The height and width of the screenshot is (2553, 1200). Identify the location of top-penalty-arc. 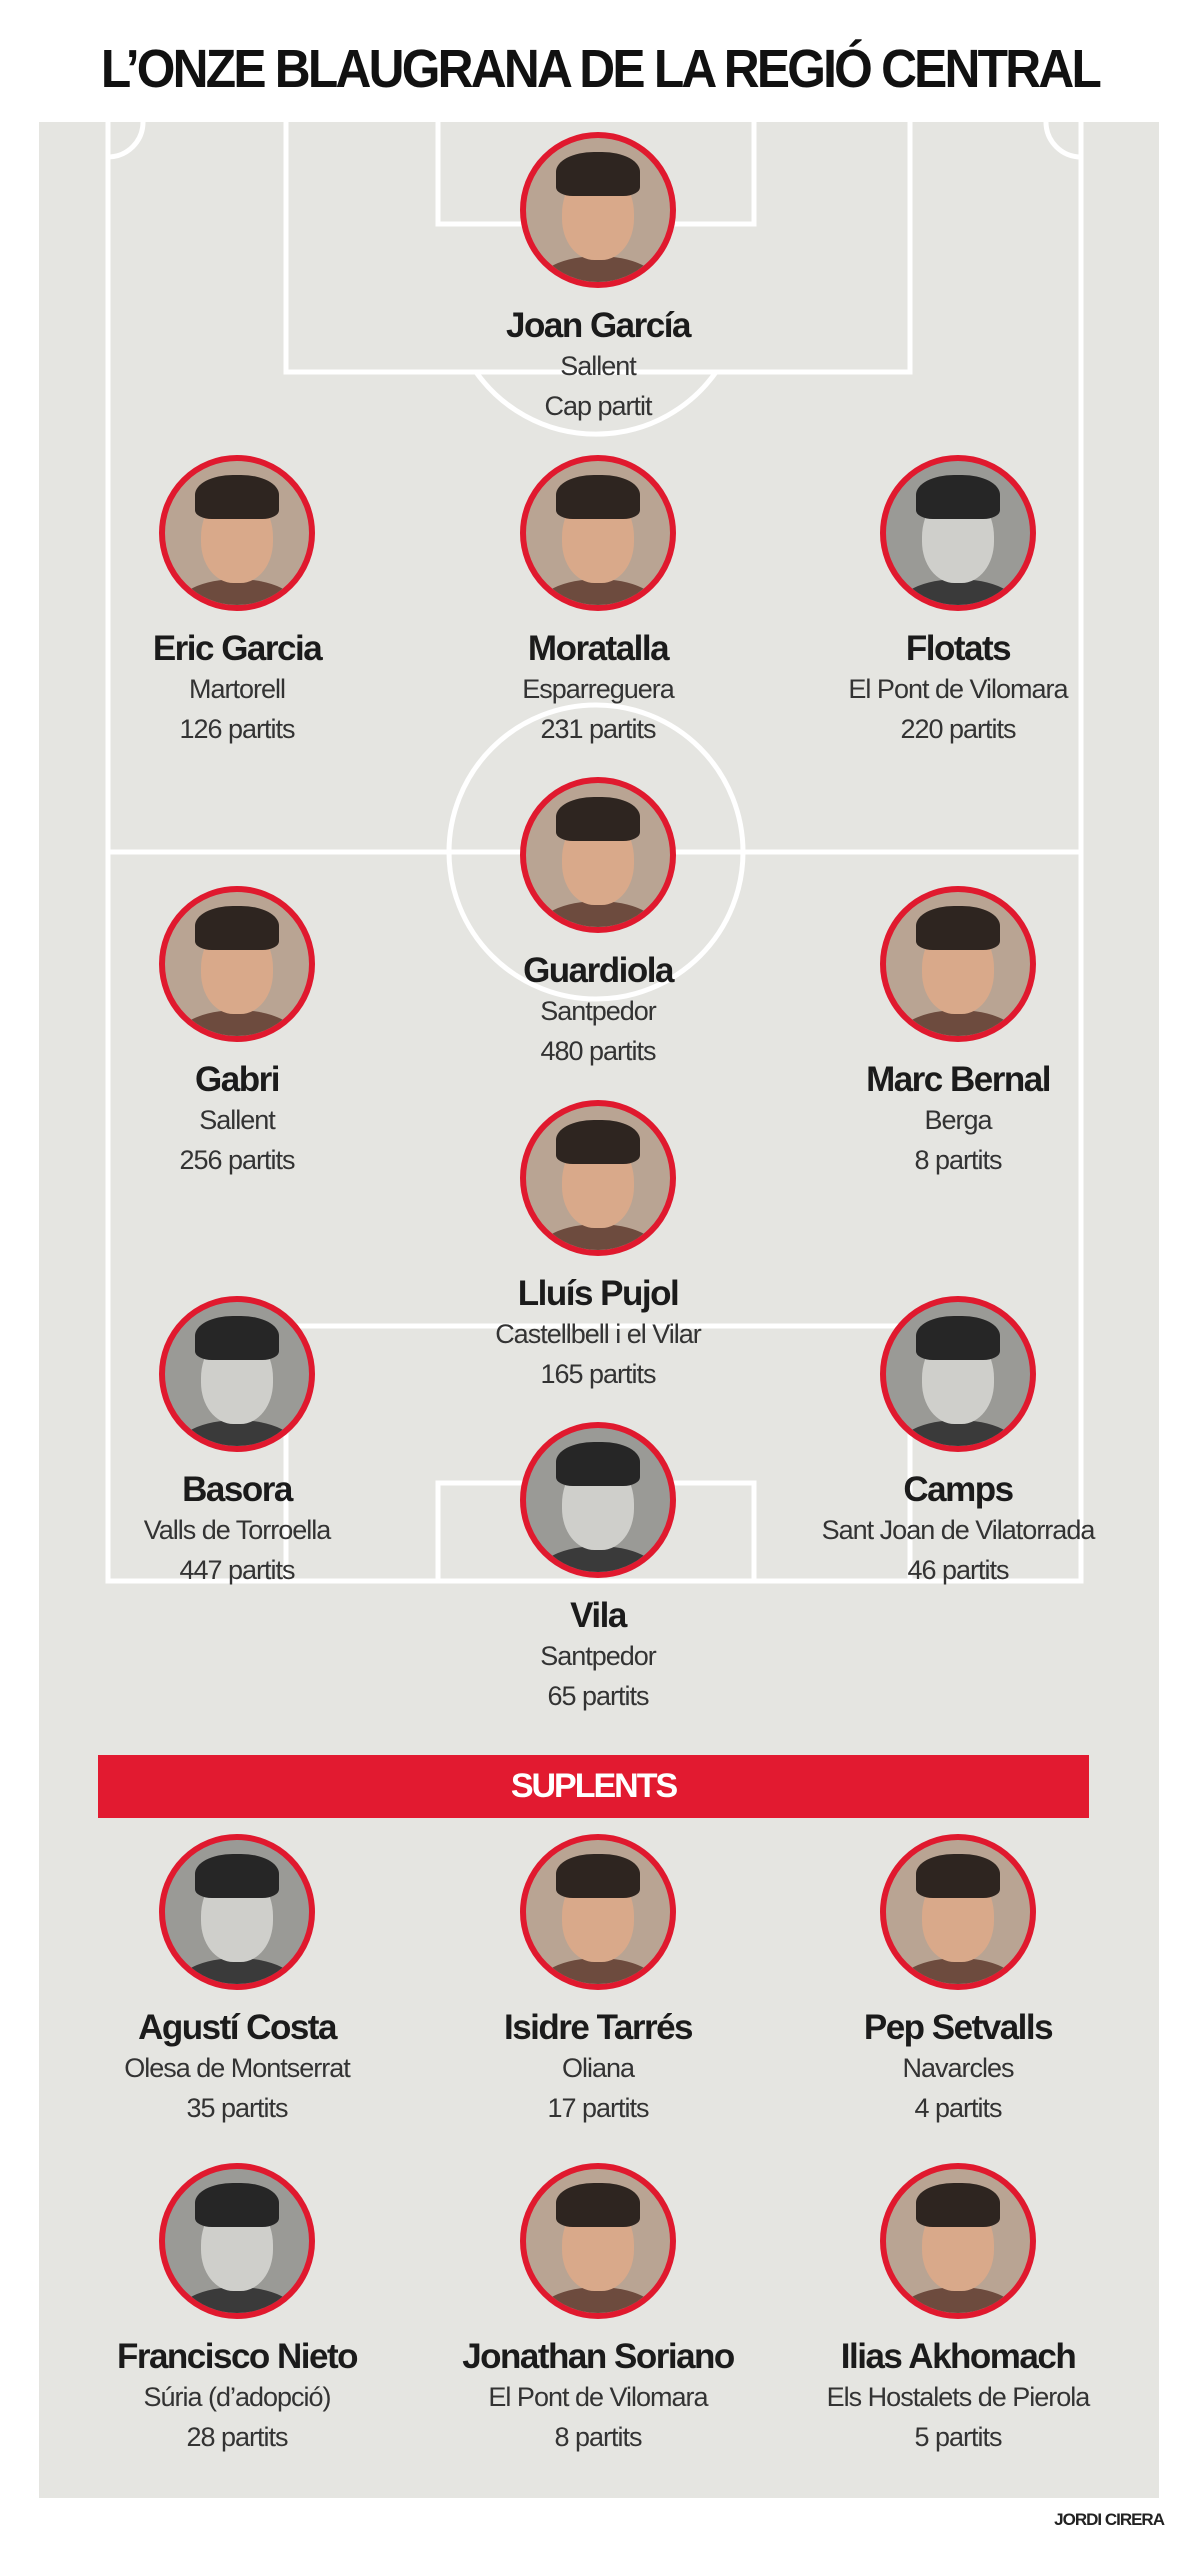
(596, 403).